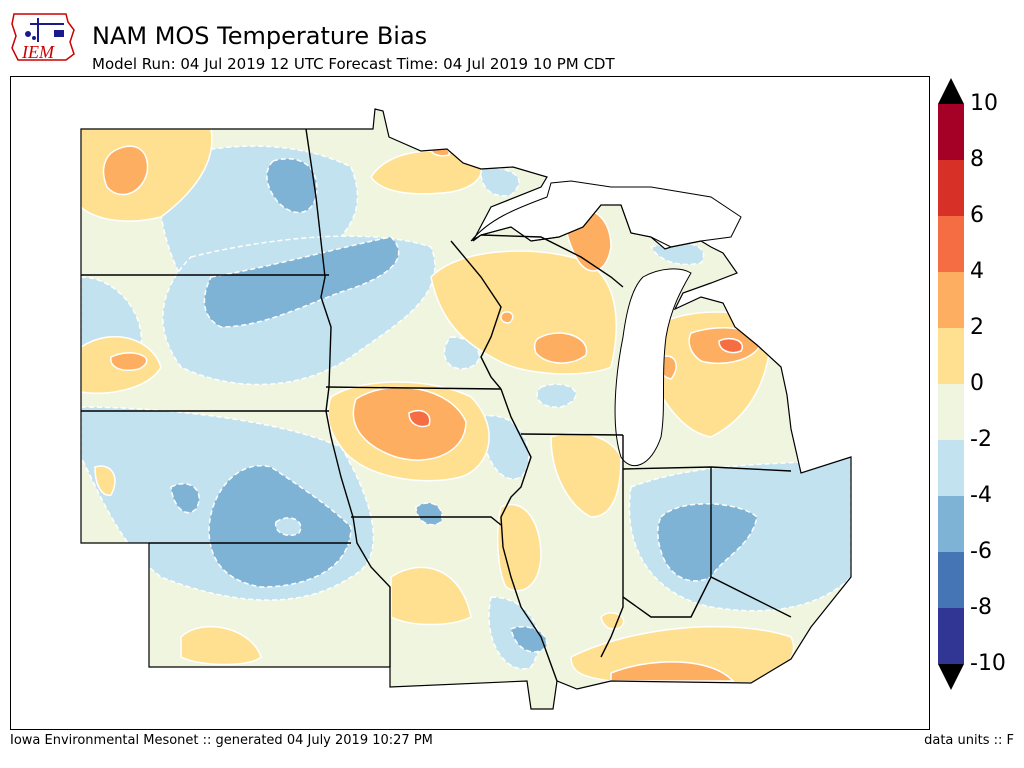  Describe the element at coordinates (988, 663) in the screenshot. I see `colorbar-tick-label: -10` at that location.